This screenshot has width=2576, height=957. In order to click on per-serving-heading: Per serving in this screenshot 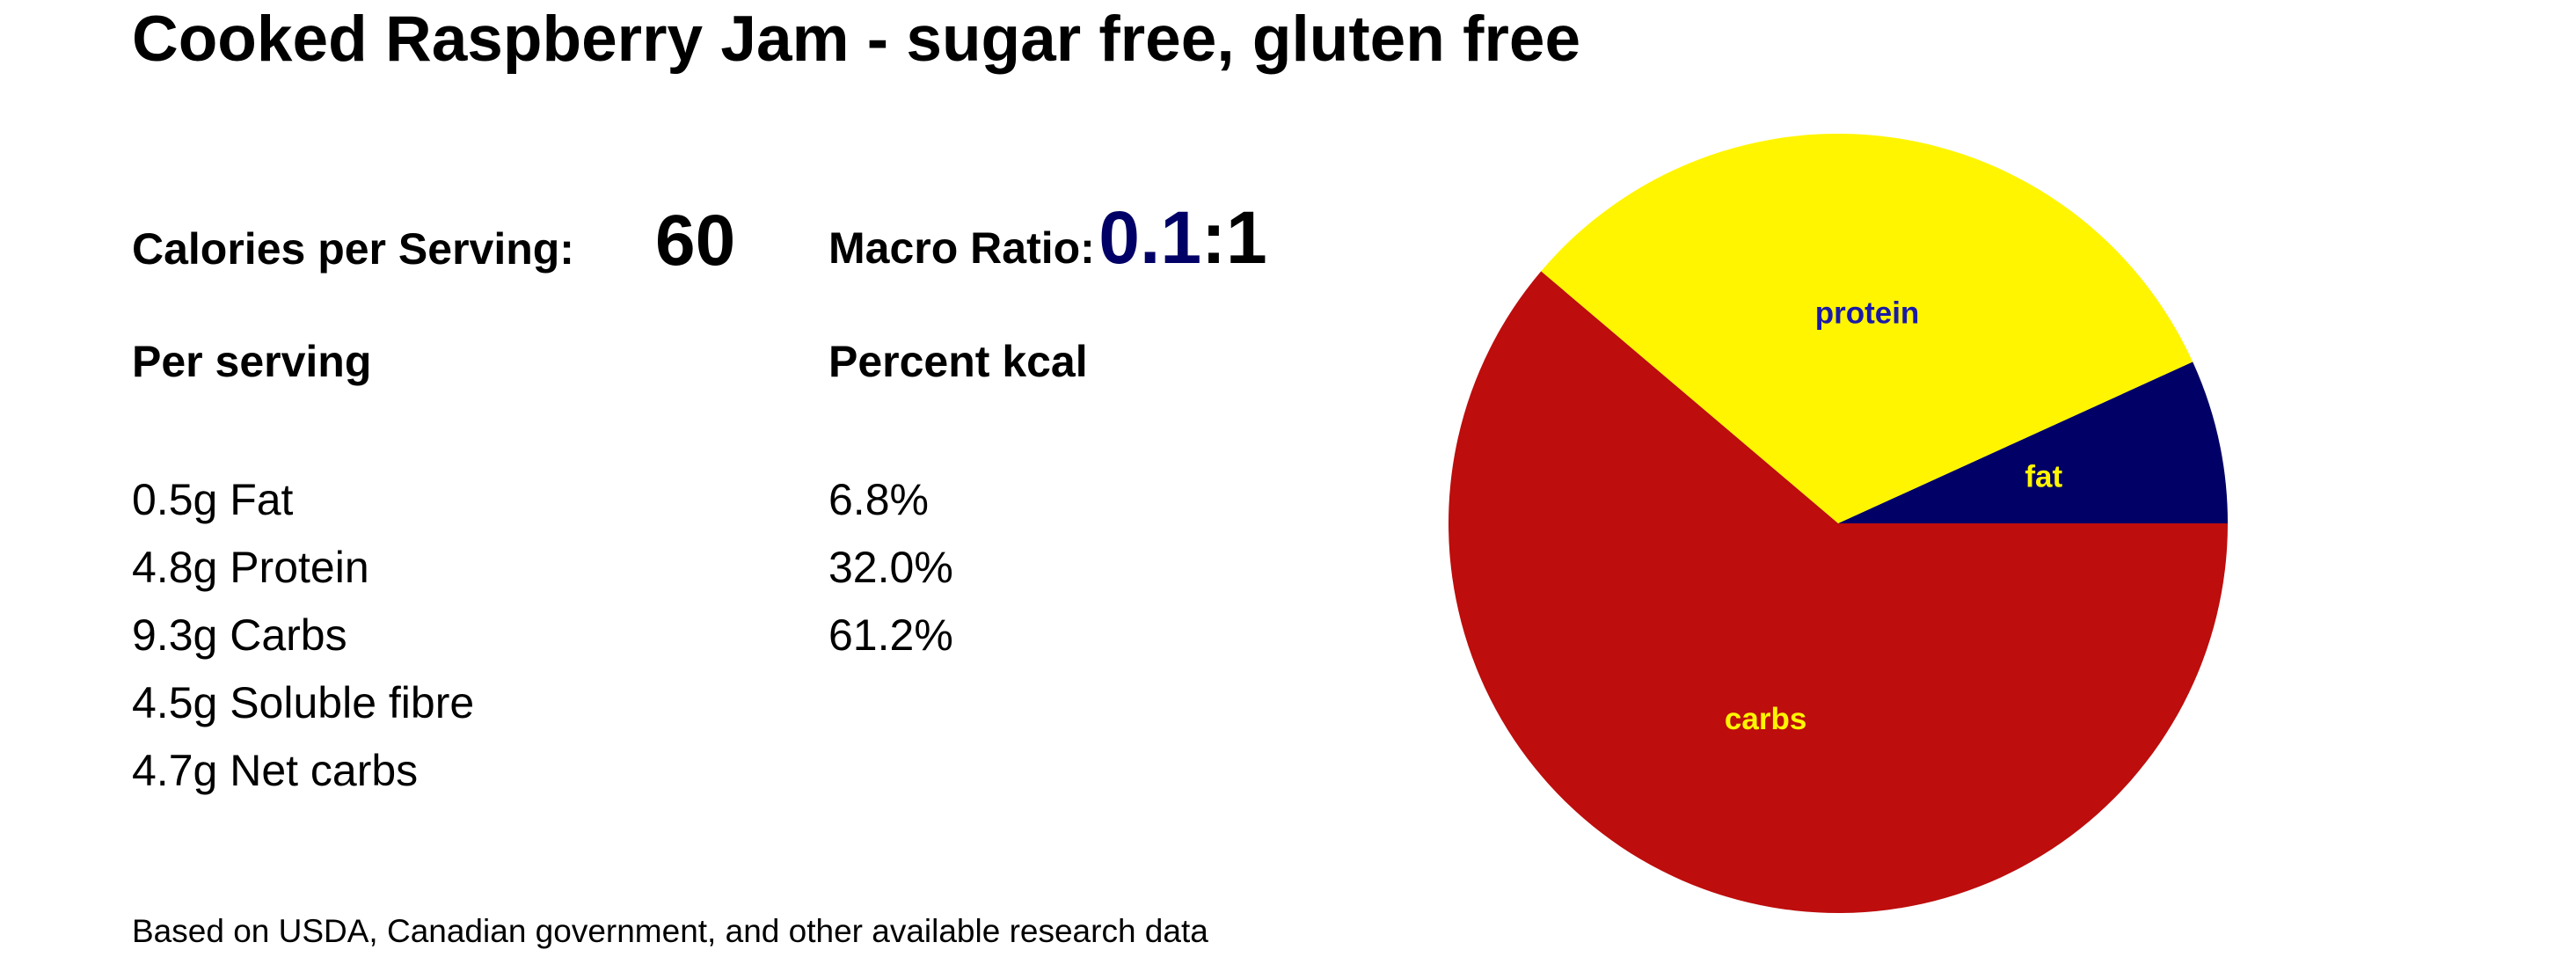, I will do `click(252, 362)`.